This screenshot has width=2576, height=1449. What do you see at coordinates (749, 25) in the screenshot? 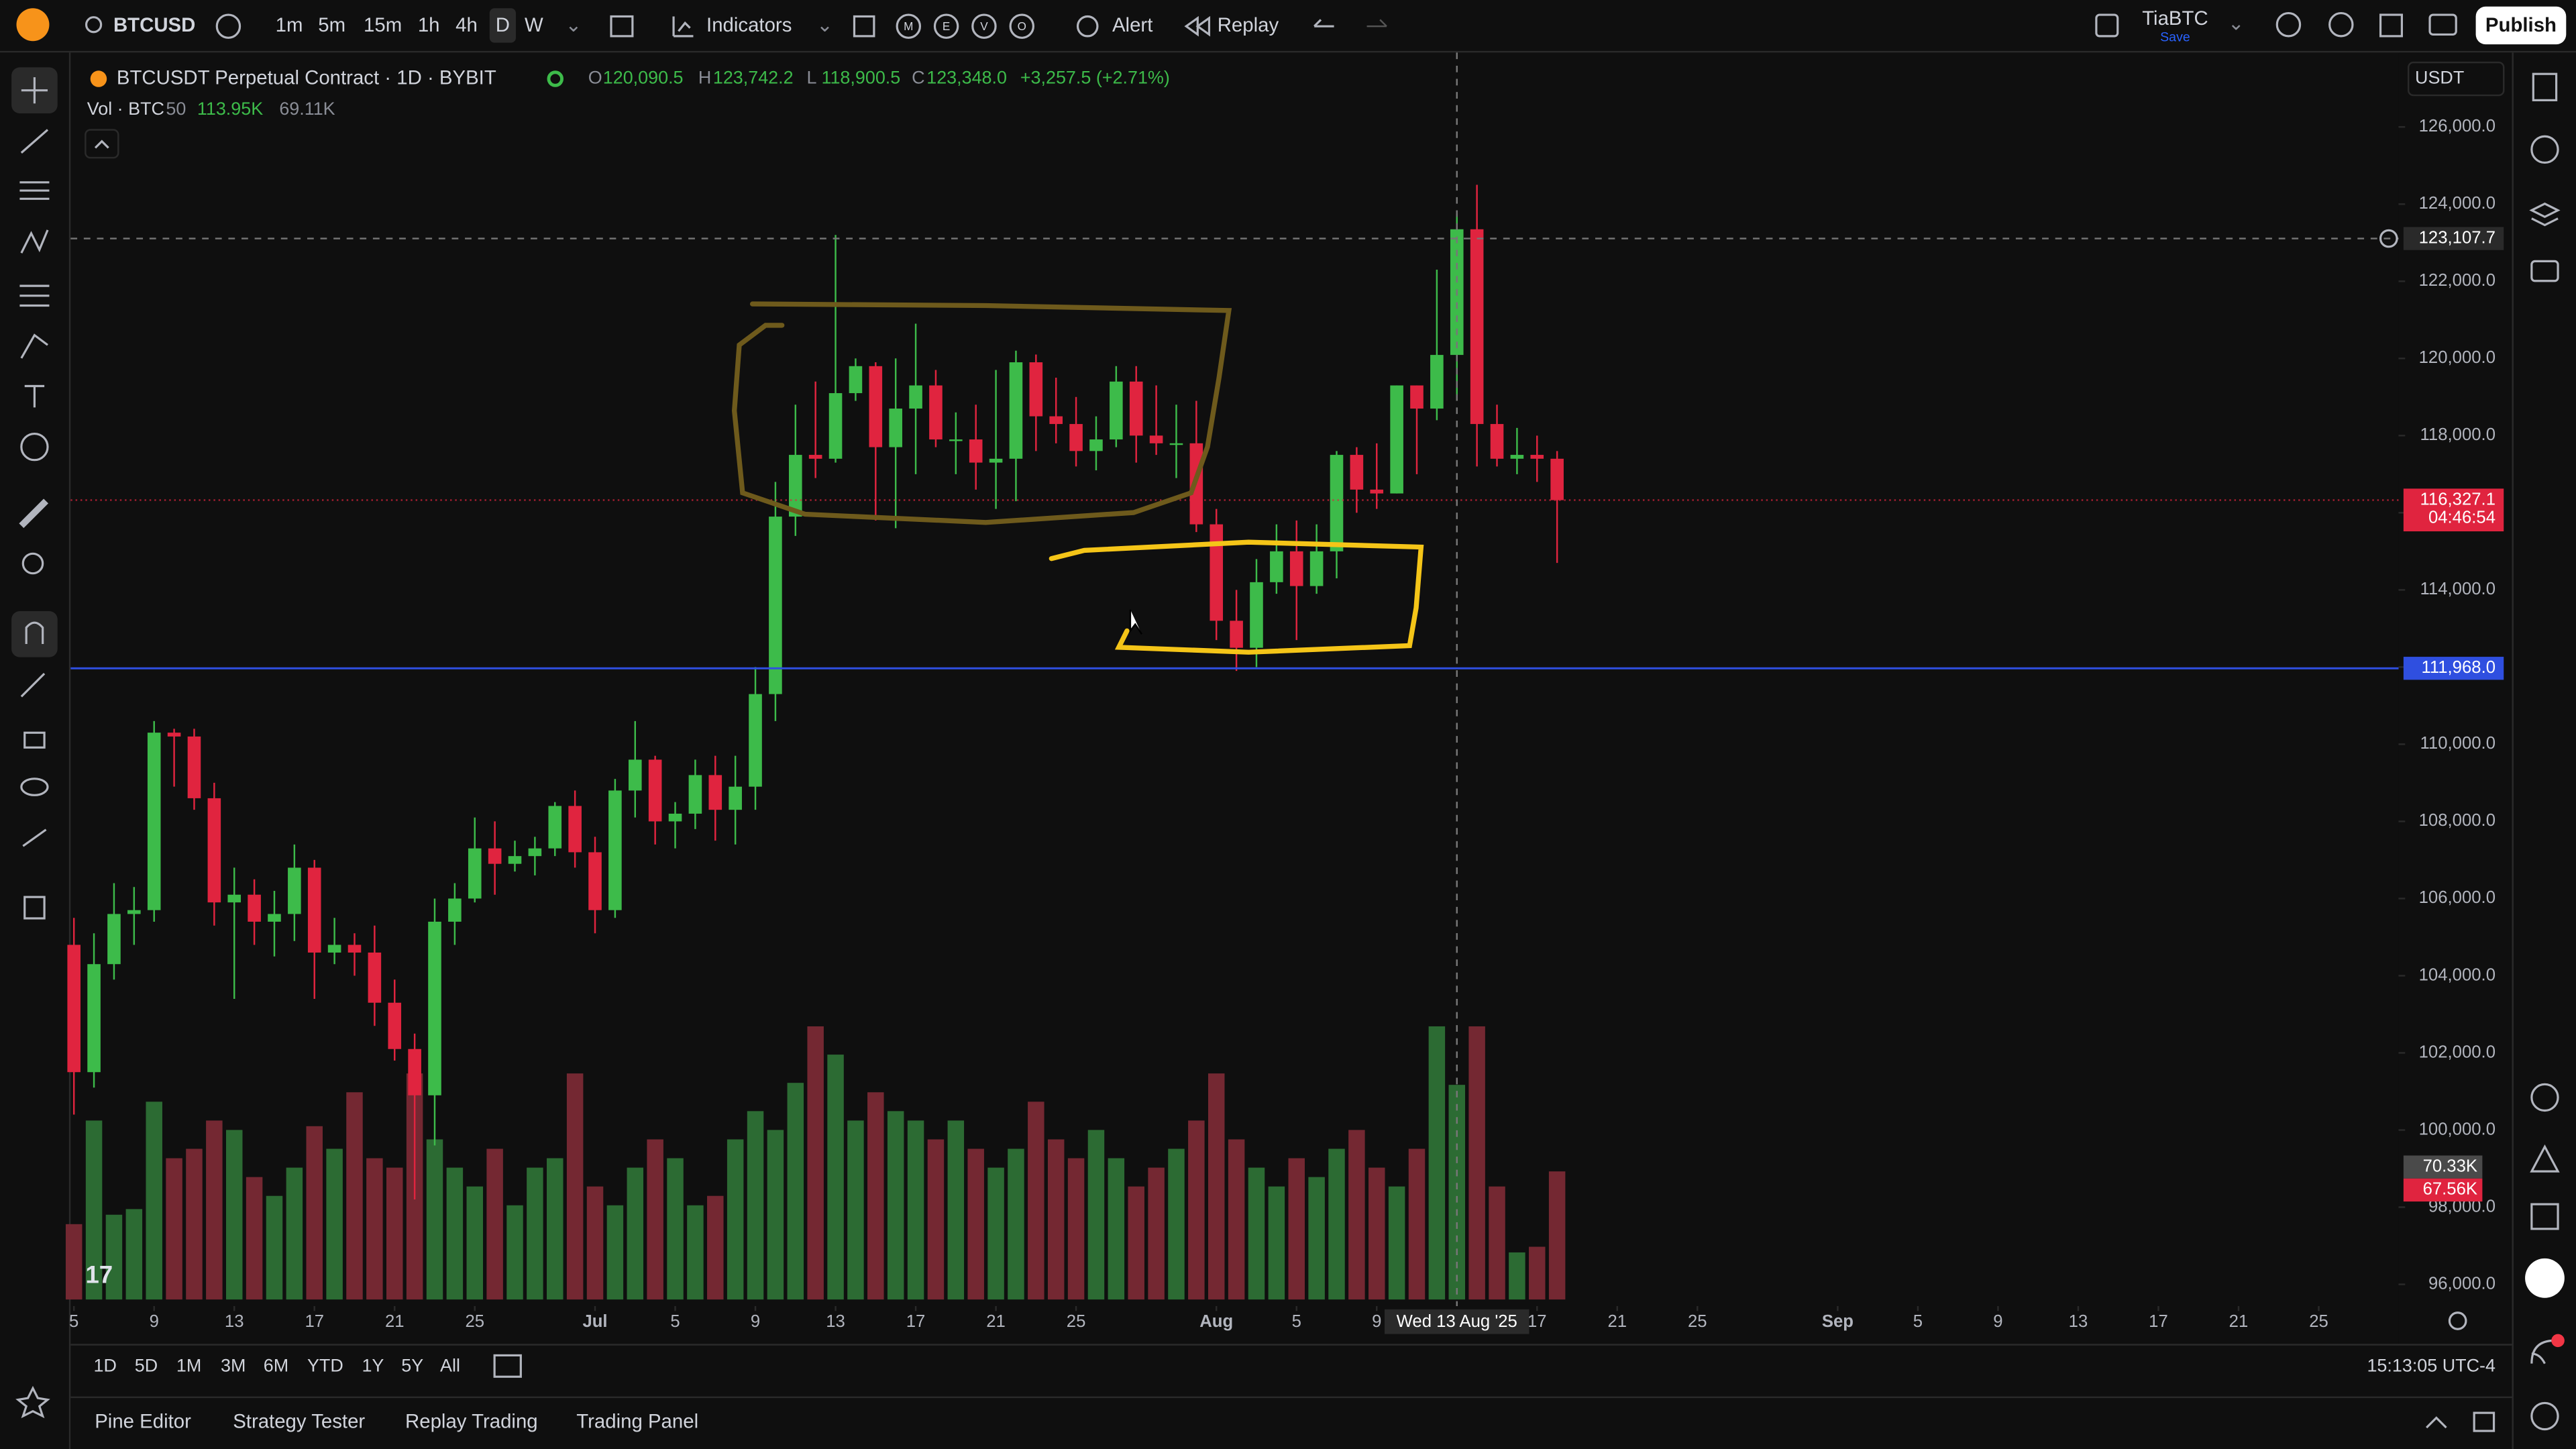
I see `indicators: Indicators` at bounding box center [749, 25].